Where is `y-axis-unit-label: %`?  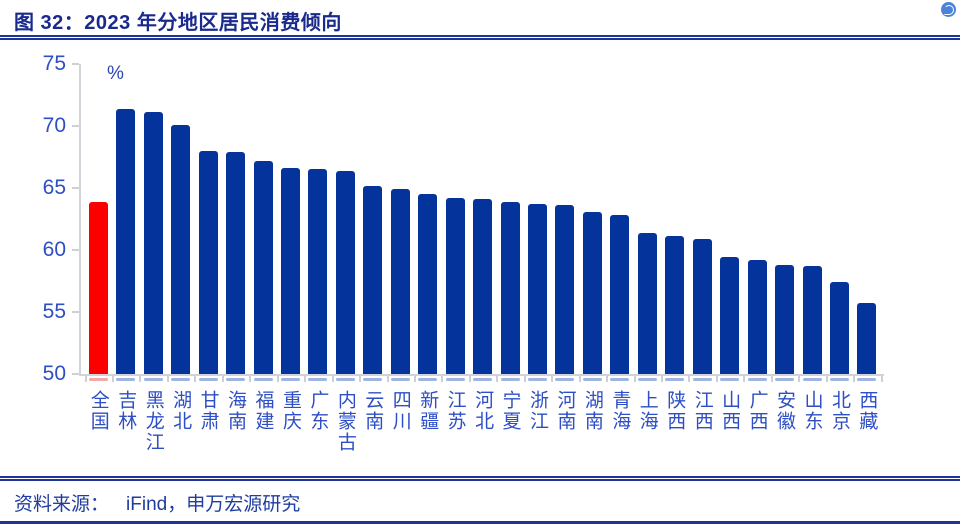 y-axis-unit-label: % is located at coordinates (115, 73).